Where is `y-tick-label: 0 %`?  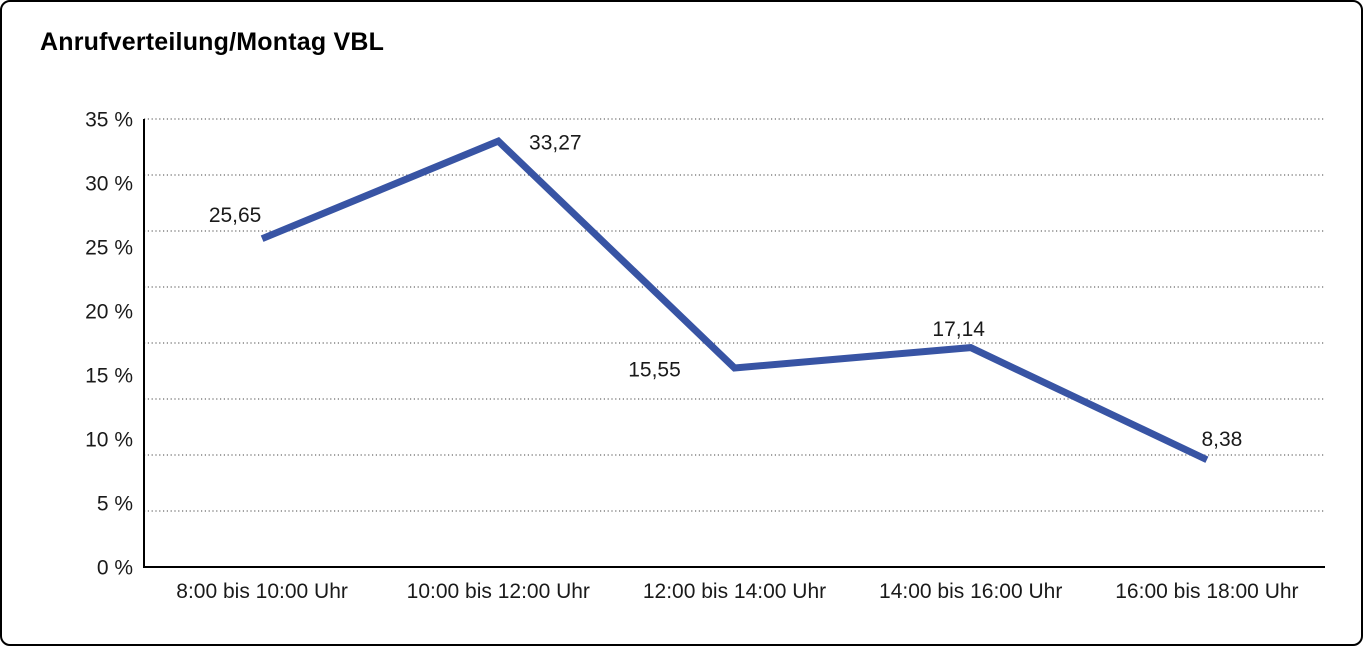
y-tick-label: 0 % is located at coordinates (115, 568).